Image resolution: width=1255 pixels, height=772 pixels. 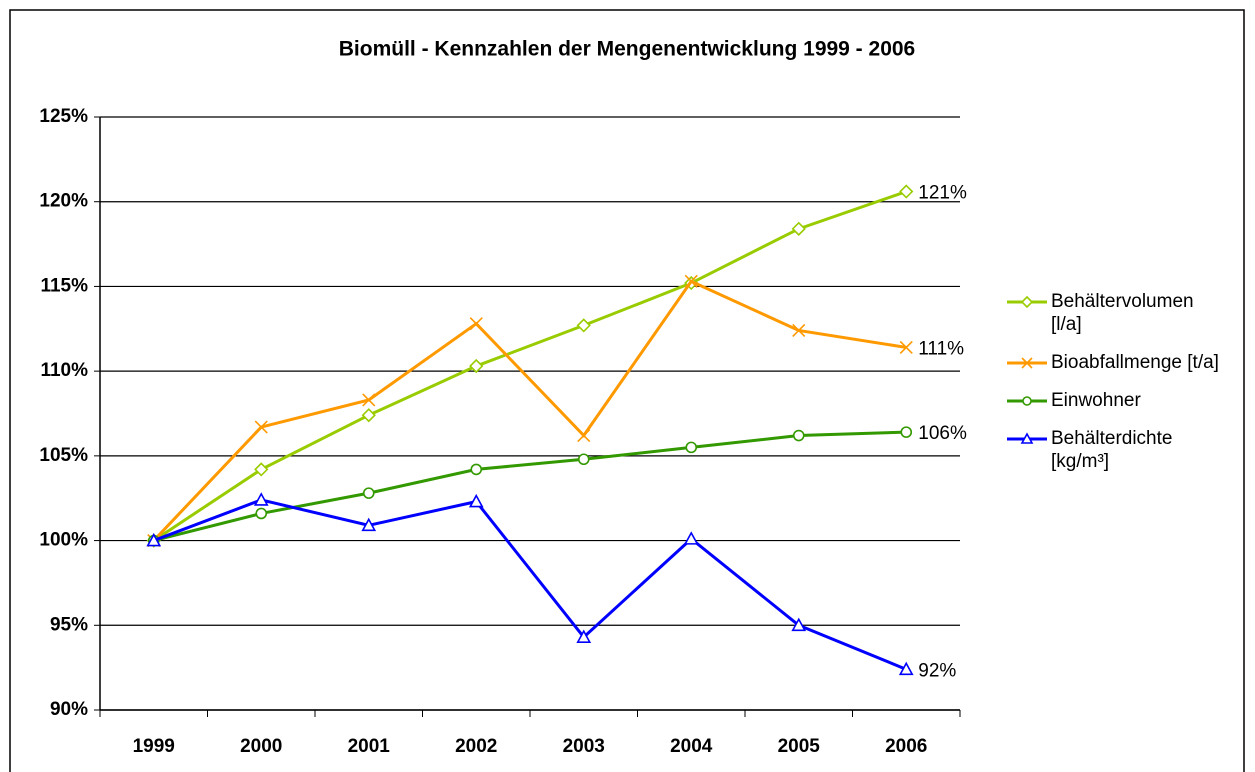 What do you see at coordinates (63, 455) in the screenshot?
I see `y-tick-label: 105%` at bounding box center [63, 455].